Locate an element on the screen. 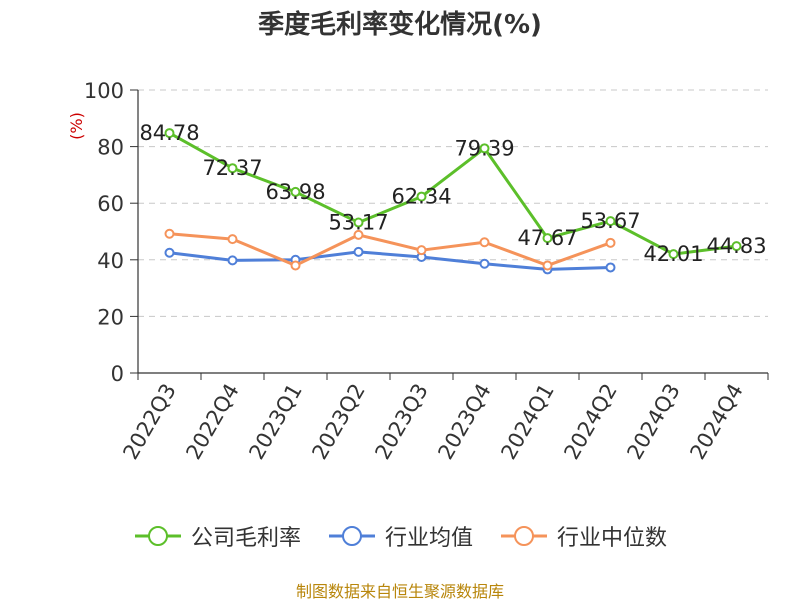 The image size is (800, 602). chart-title: 季度毛利率变化情况(%) is located at coordinates (400, 25).